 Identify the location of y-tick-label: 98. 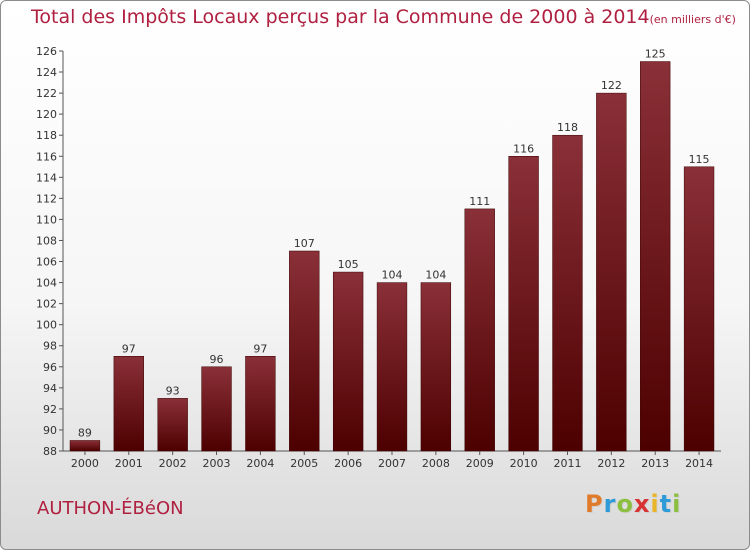
(50, 346).